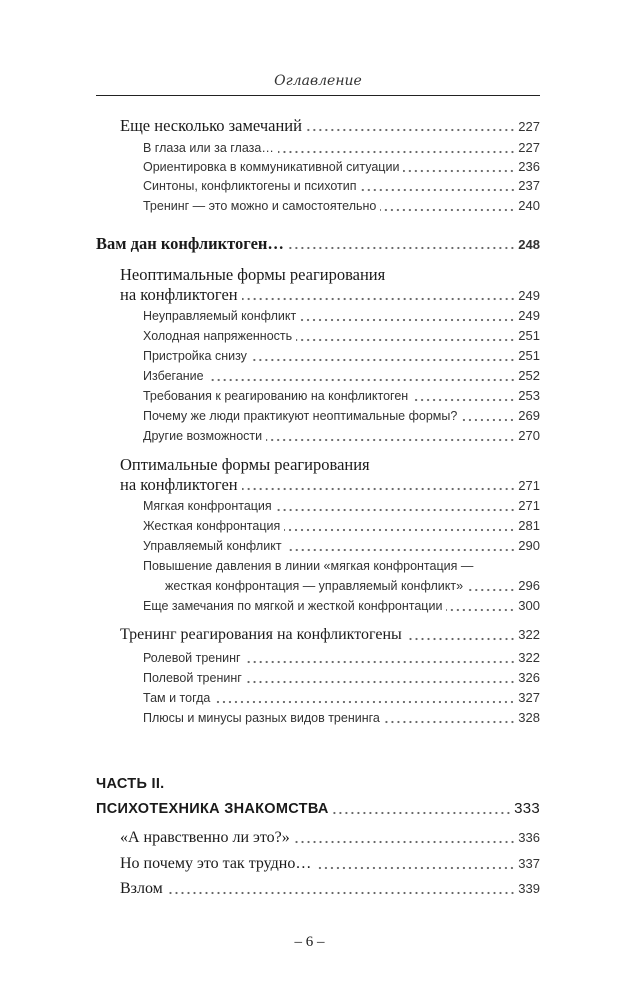  Describe the element at coordinates (341, 316) in the screenshot. I see `toc-entry: Неуправляемый конфликт 249` at that location.